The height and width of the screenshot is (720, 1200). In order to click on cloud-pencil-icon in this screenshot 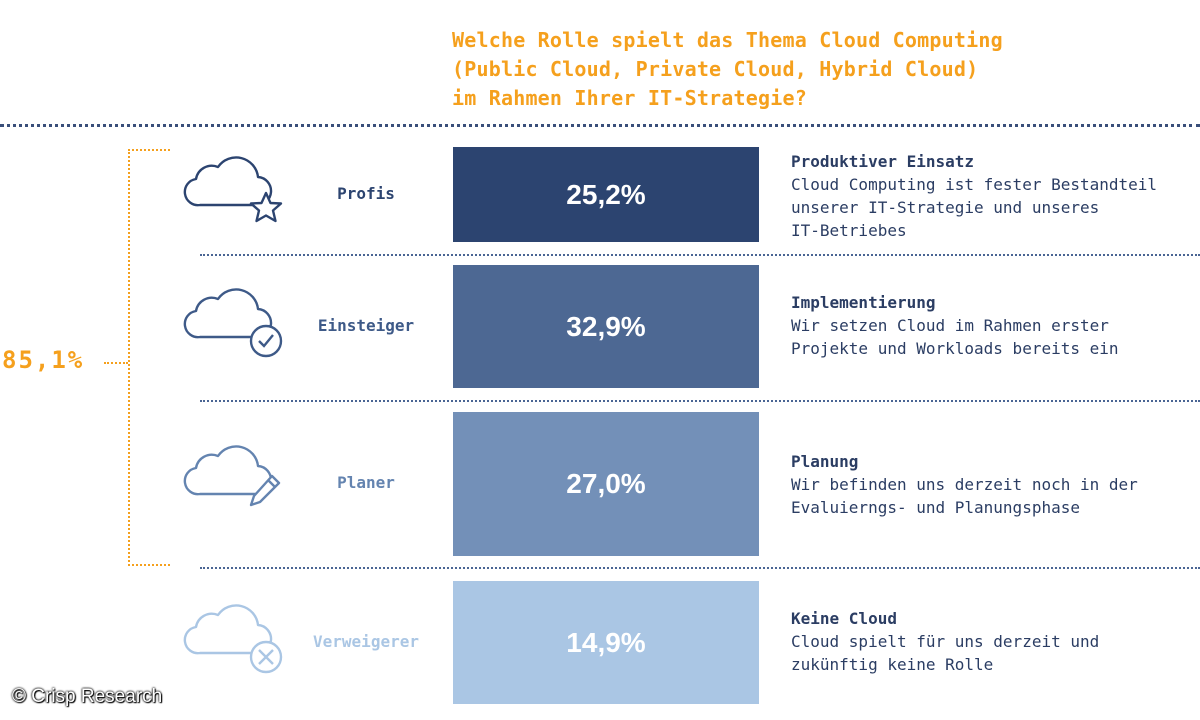, I will do `click(232, 476)`.